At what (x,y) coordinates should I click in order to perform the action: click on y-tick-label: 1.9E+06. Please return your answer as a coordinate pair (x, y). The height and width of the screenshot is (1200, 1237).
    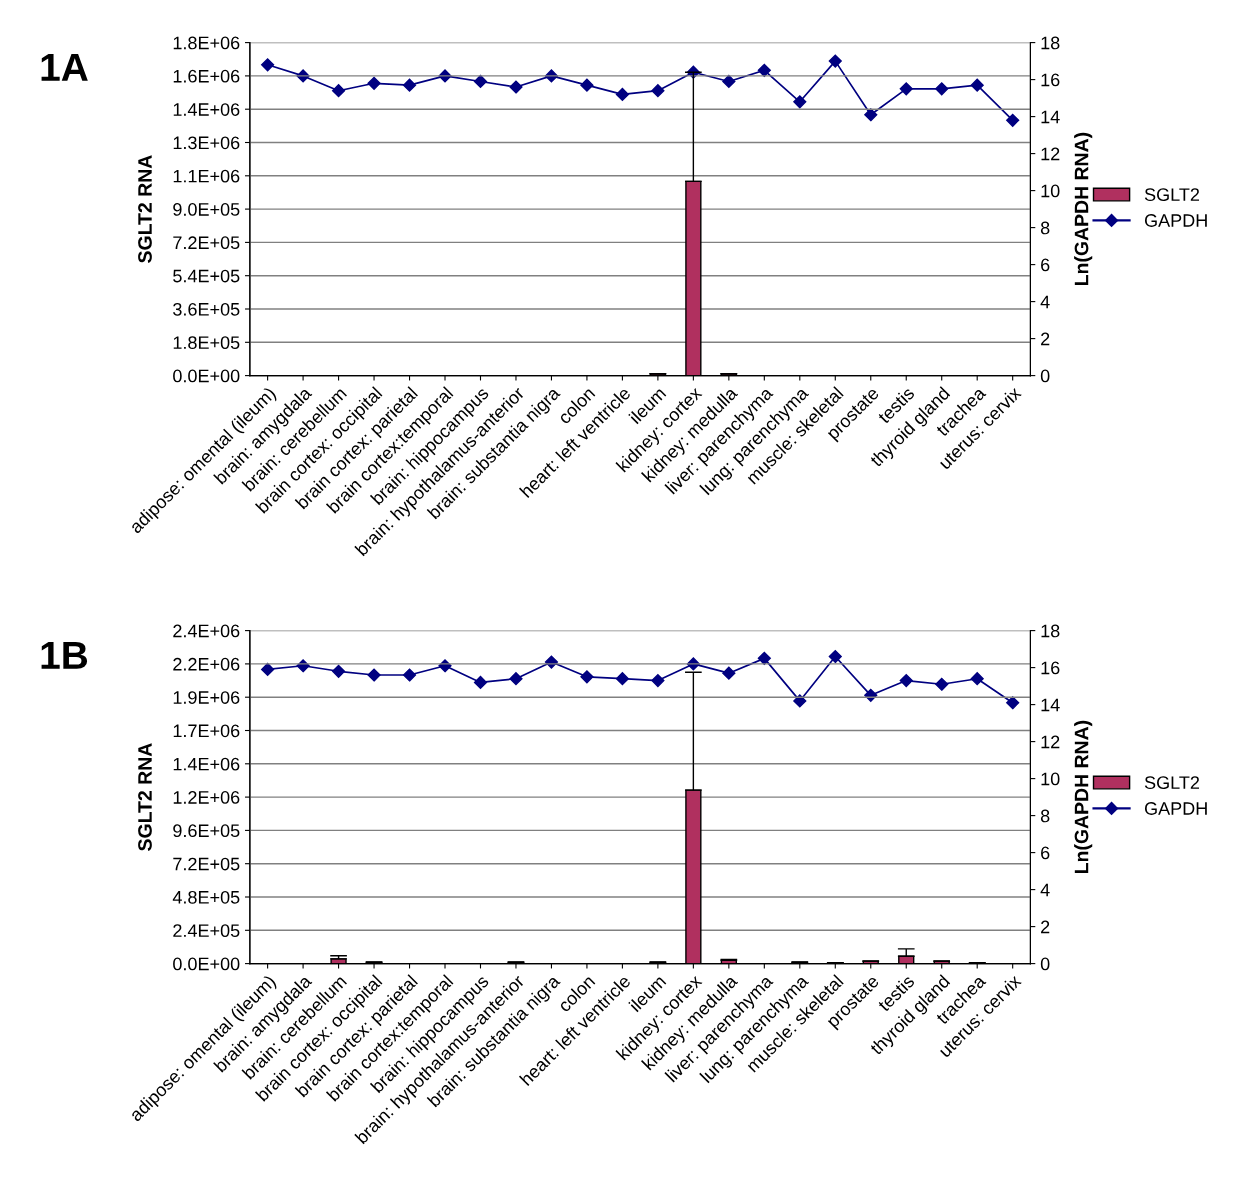
    Looking at the image, I should click on (206, 697).